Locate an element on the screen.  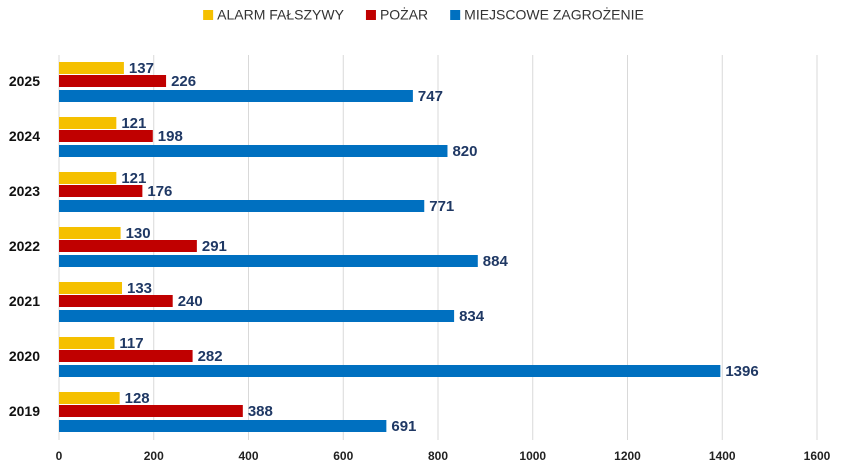
value-label: 884 is located at coordinates (496, 261).